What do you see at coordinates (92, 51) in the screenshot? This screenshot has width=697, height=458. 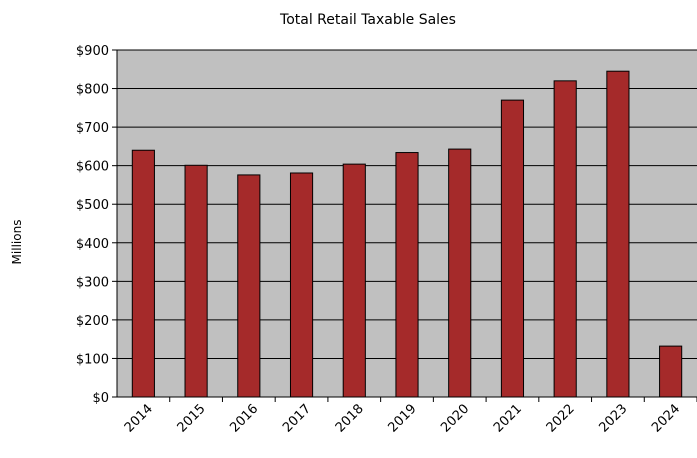 I see `y-tick-label: $900` at bounding box center [92, 51].